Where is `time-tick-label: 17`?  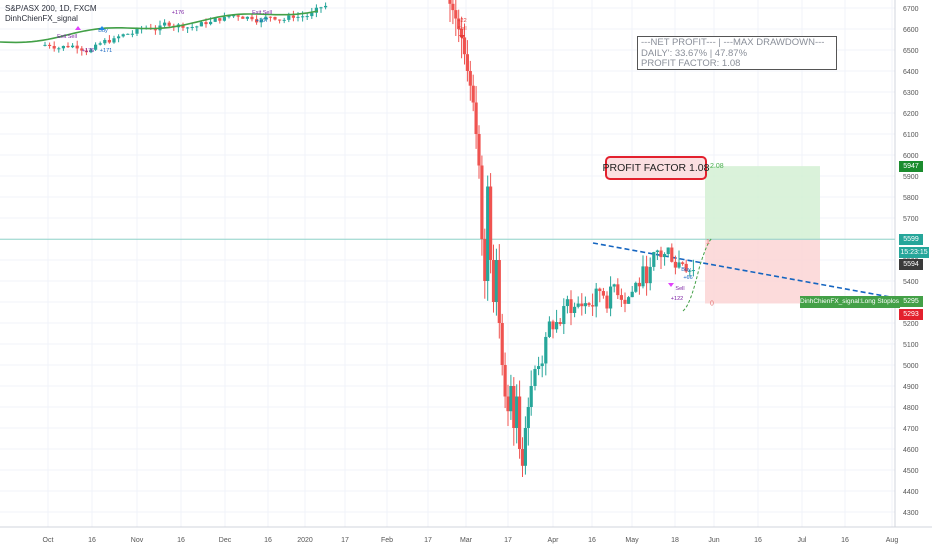
time-tick-label: 17 is located at coordinates (428, 540).